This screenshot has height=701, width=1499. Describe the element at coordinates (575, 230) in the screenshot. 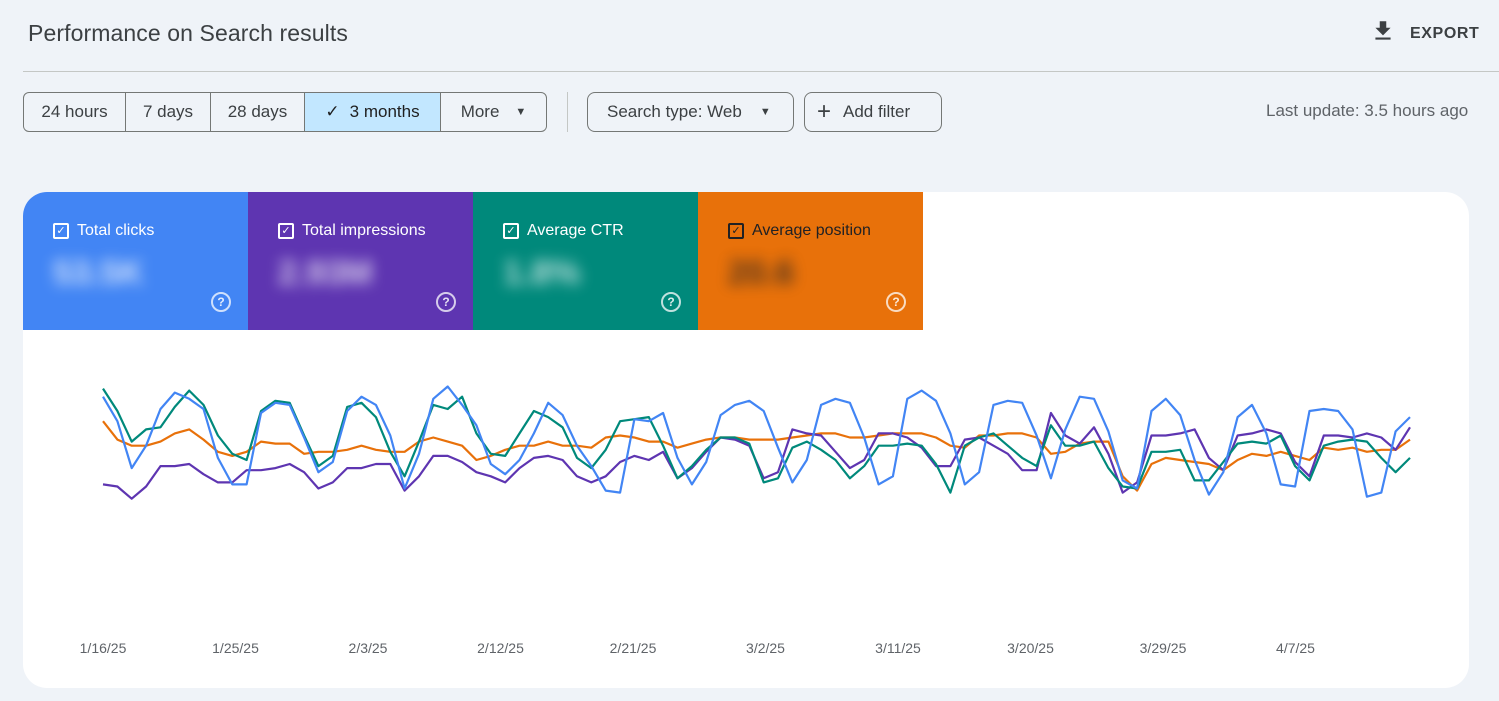

I see `metric-label: Average CTR` at that location.